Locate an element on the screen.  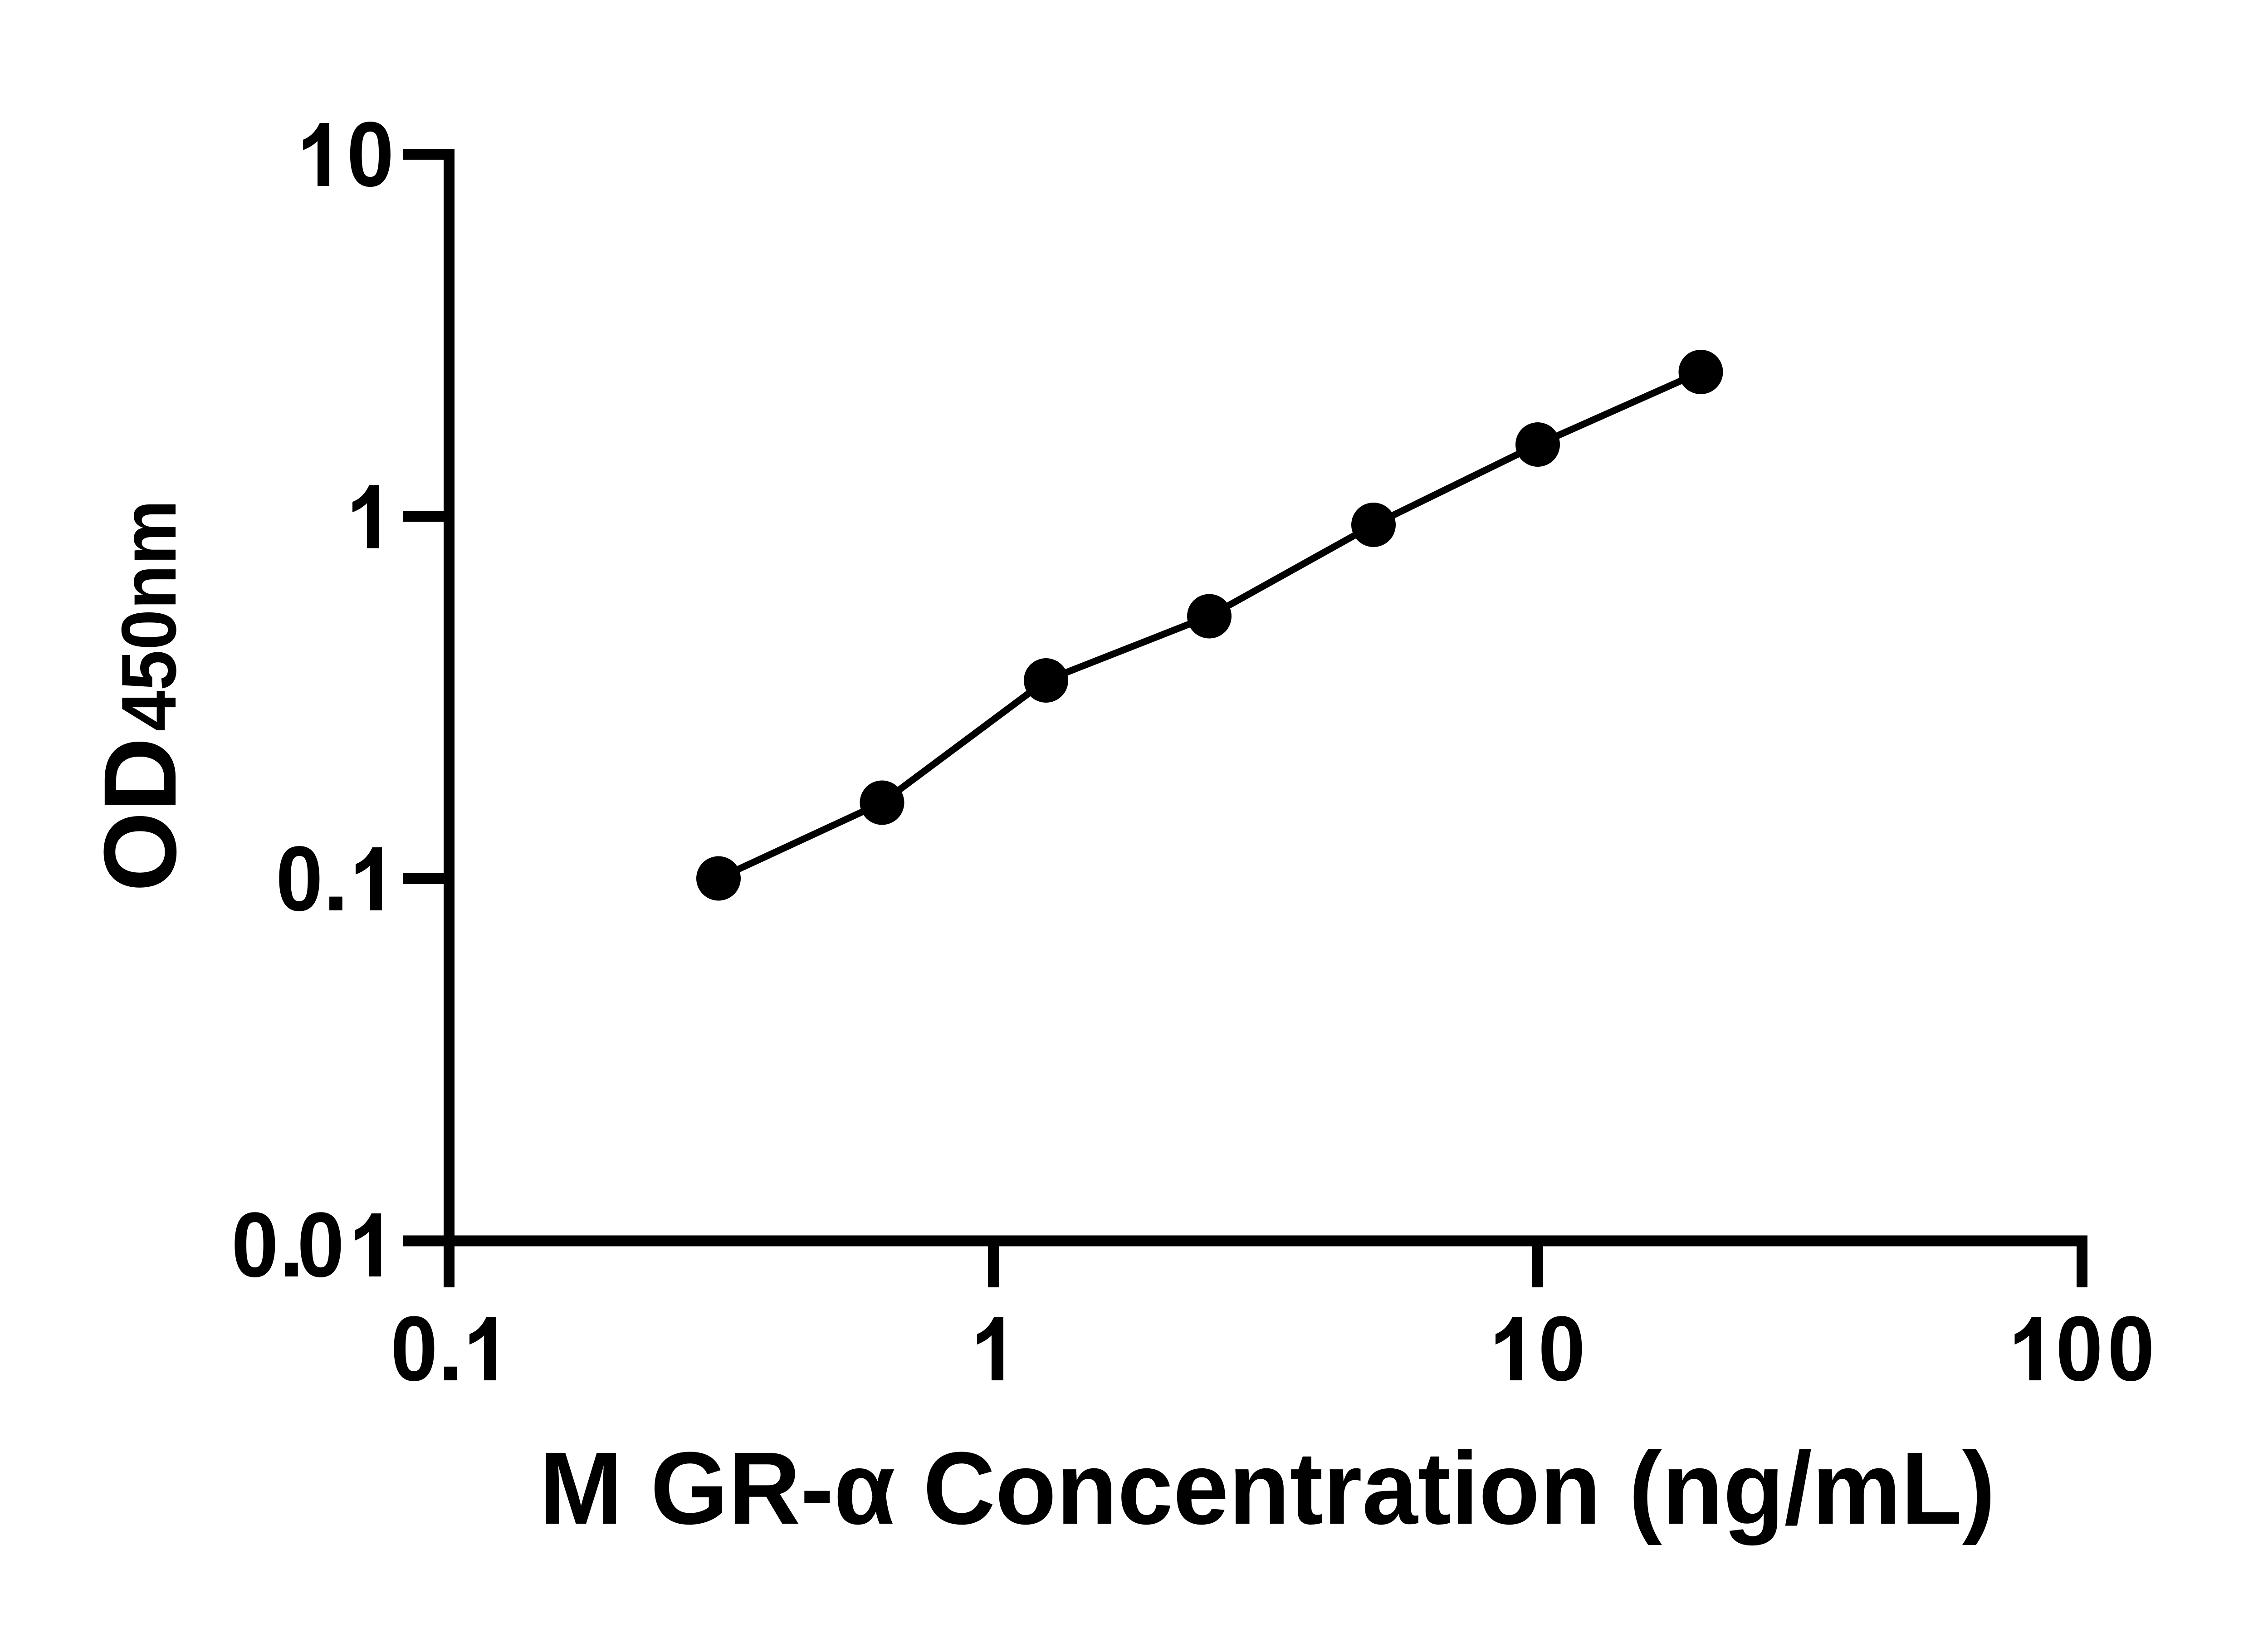
svg-text: 450nm is located at coordinates (149, 615).